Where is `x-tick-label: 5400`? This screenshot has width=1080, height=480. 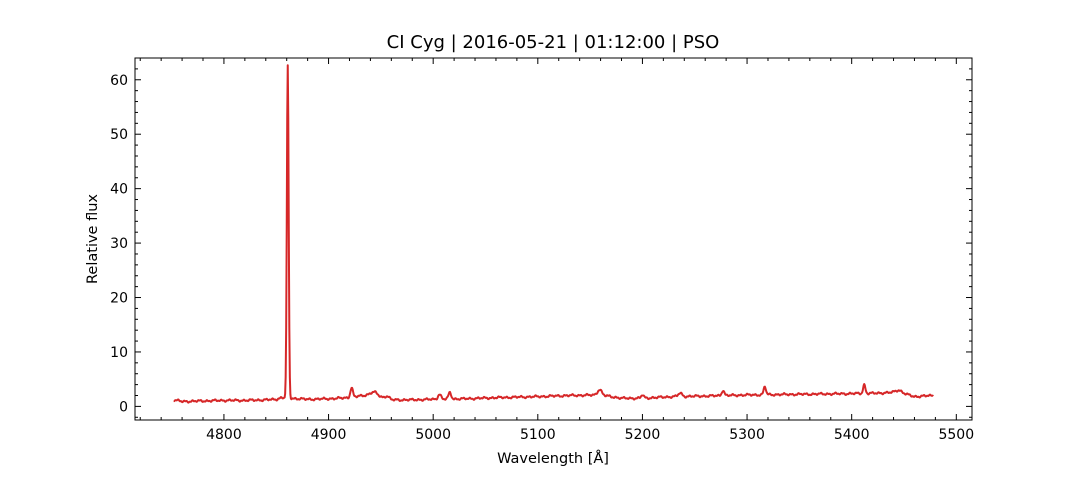 x-tick-label: 5400 is located at coordinates (852, 435).